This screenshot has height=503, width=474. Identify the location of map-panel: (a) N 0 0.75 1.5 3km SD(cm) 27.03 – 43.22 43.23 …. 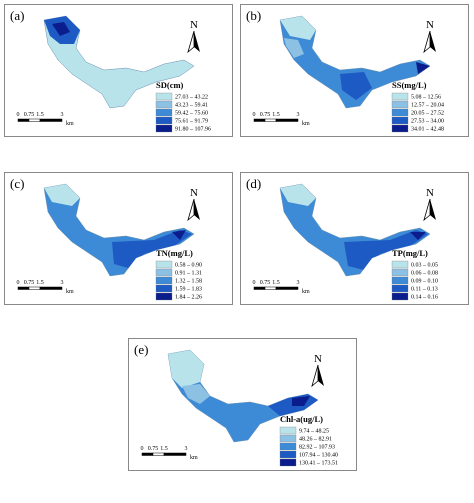
(118, 70).